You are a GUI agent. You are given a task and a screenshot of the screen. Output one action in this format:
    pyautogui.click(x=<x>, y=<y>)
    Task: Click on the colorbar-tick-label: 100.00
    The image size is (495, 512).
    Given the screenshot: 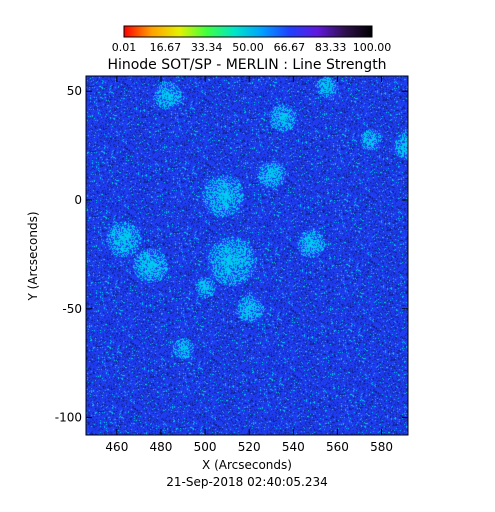 What is the action you would take?
    pyautogui.click(x=372, y=47)
    